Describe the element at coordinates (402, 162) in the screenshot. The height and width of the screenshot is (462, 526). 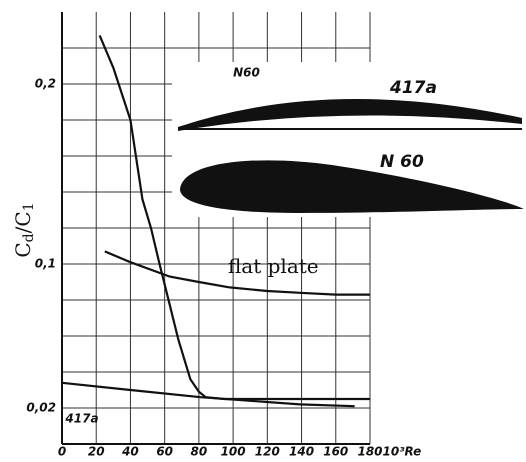
I see `airfoil-label: N 60` at that location.